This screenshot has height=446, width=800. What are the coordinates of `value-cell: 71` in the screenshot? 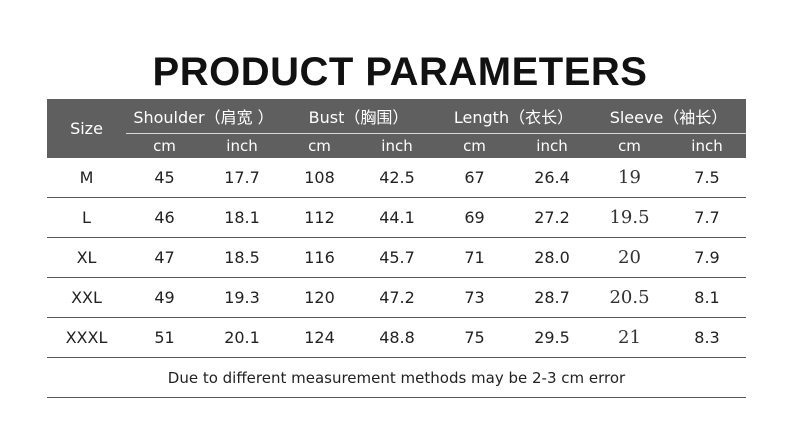 It's located at (474, 257).